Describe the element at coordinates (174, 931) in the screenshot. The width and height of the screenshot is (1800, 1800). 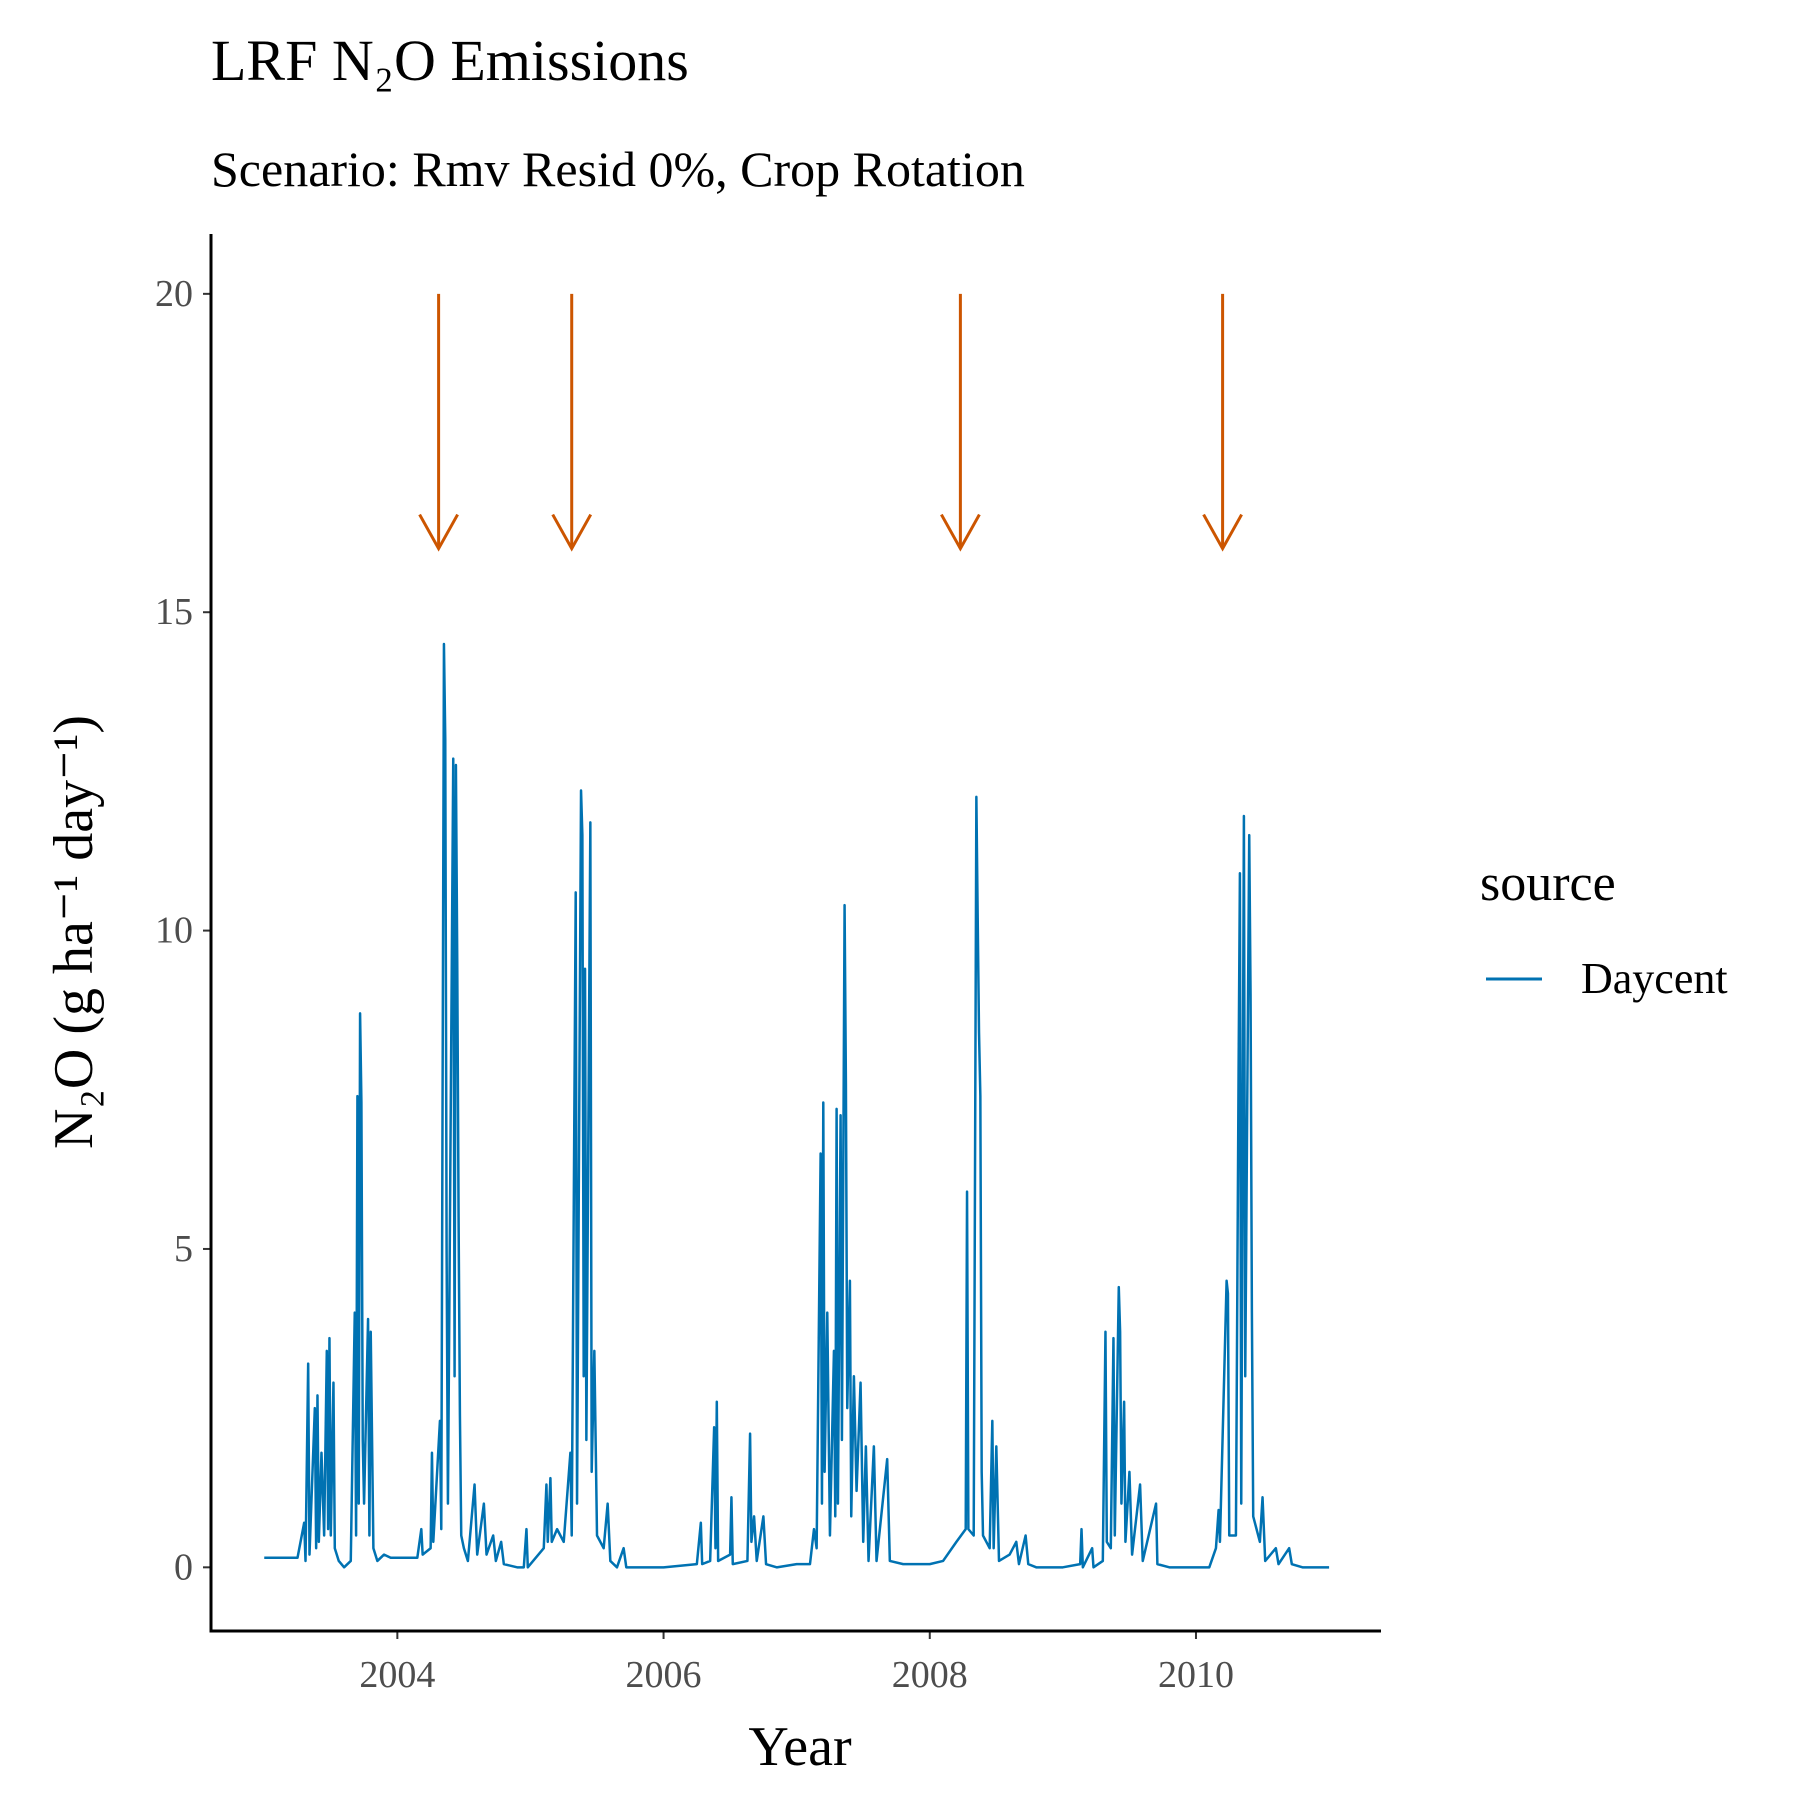
I see `y-tick-label: 10` at that location.